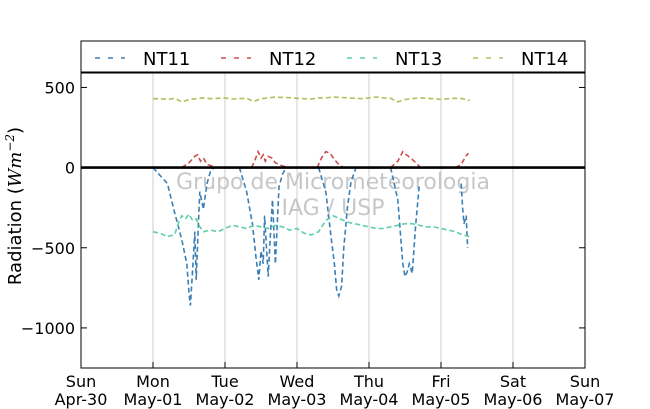 The width and height of the screenshot is (650, 409). I want to click on x-tick-label-day: Sat, so click(513, 381).